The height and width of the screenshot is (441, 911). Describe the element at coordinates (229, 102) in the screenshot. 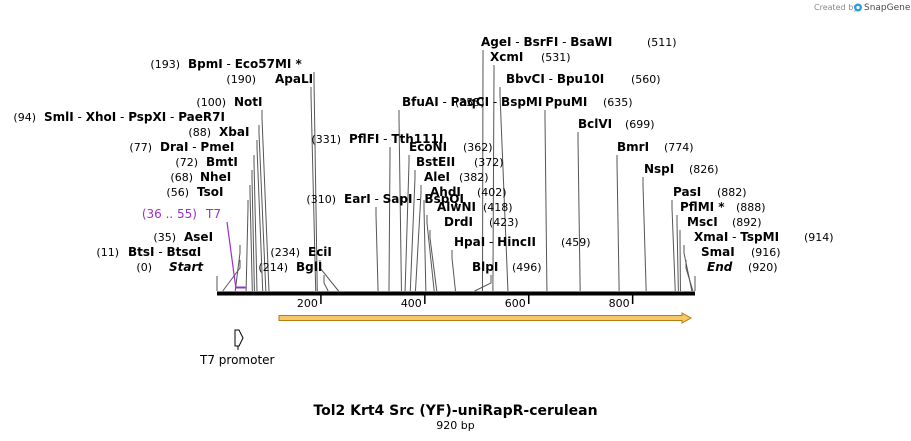

I see `site-noti: (100) NotI` at that location.